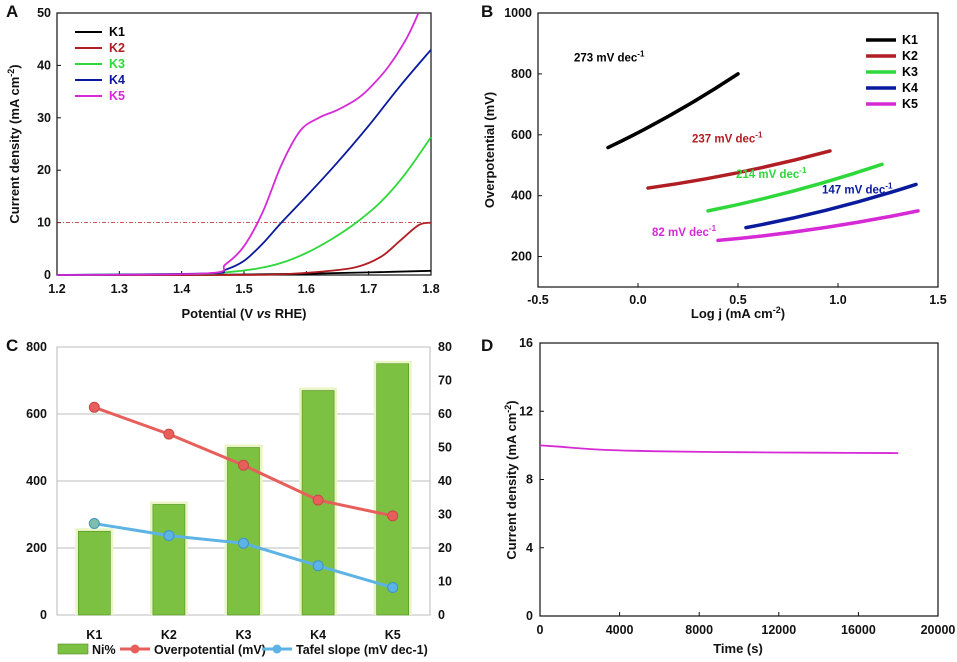 This screenshot has width=957, height=662. What do you see at coordinates (857, 189) in the screenshot?
I see `tafel-label-k4: 147 mV dec-1` at bounding box center [857, 189].